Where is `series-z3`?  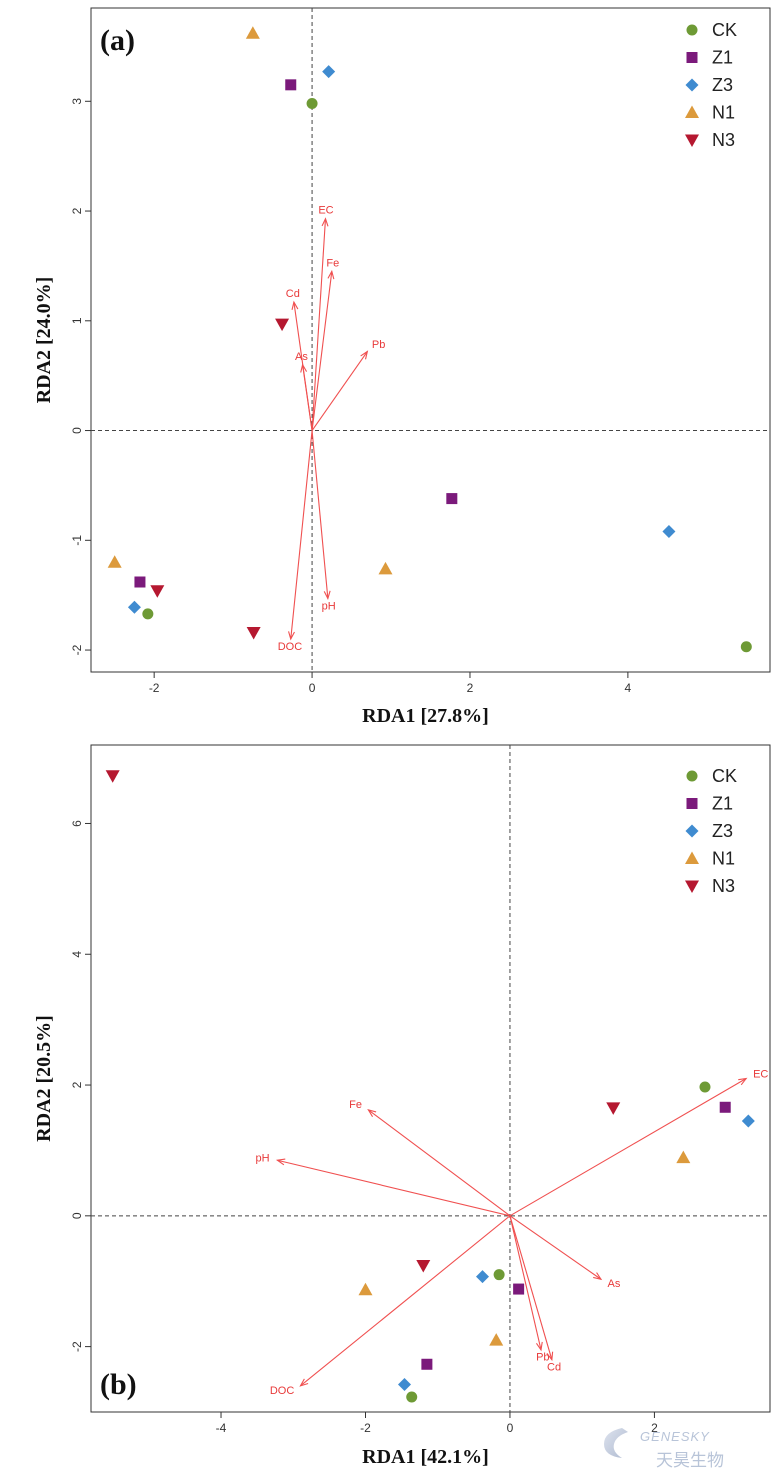
series-z3 is located at coordinates (576, 1253).